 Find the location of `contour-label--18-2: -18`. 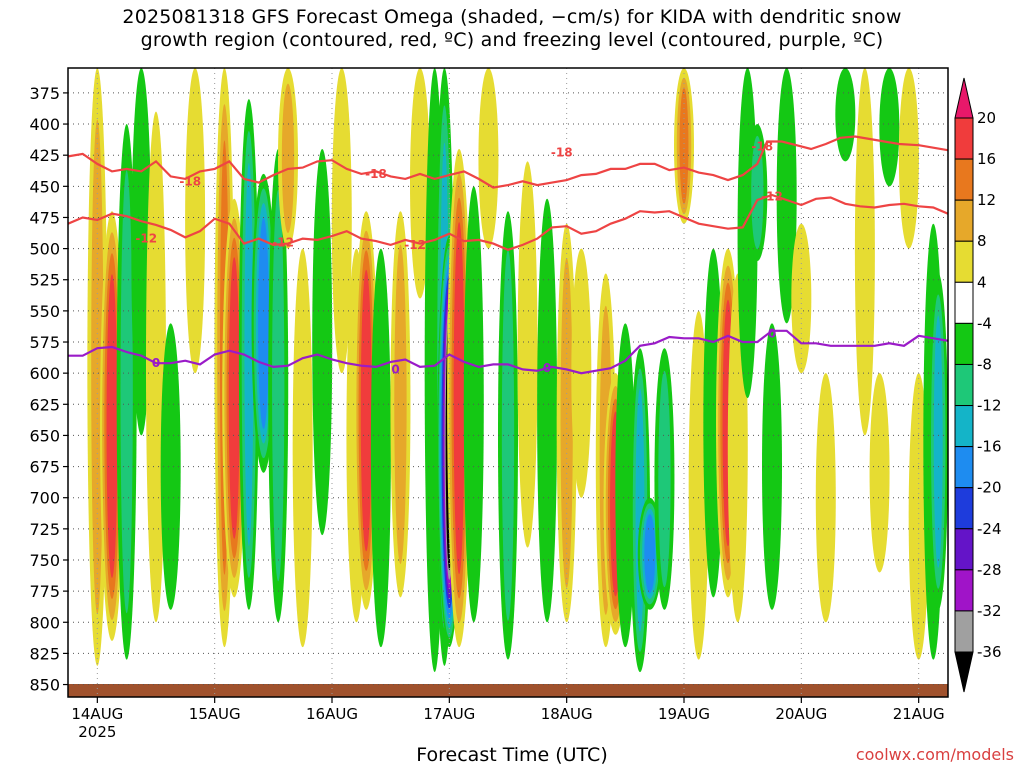

contour-label--18-2: -18 is located at coordinates (562, 153).